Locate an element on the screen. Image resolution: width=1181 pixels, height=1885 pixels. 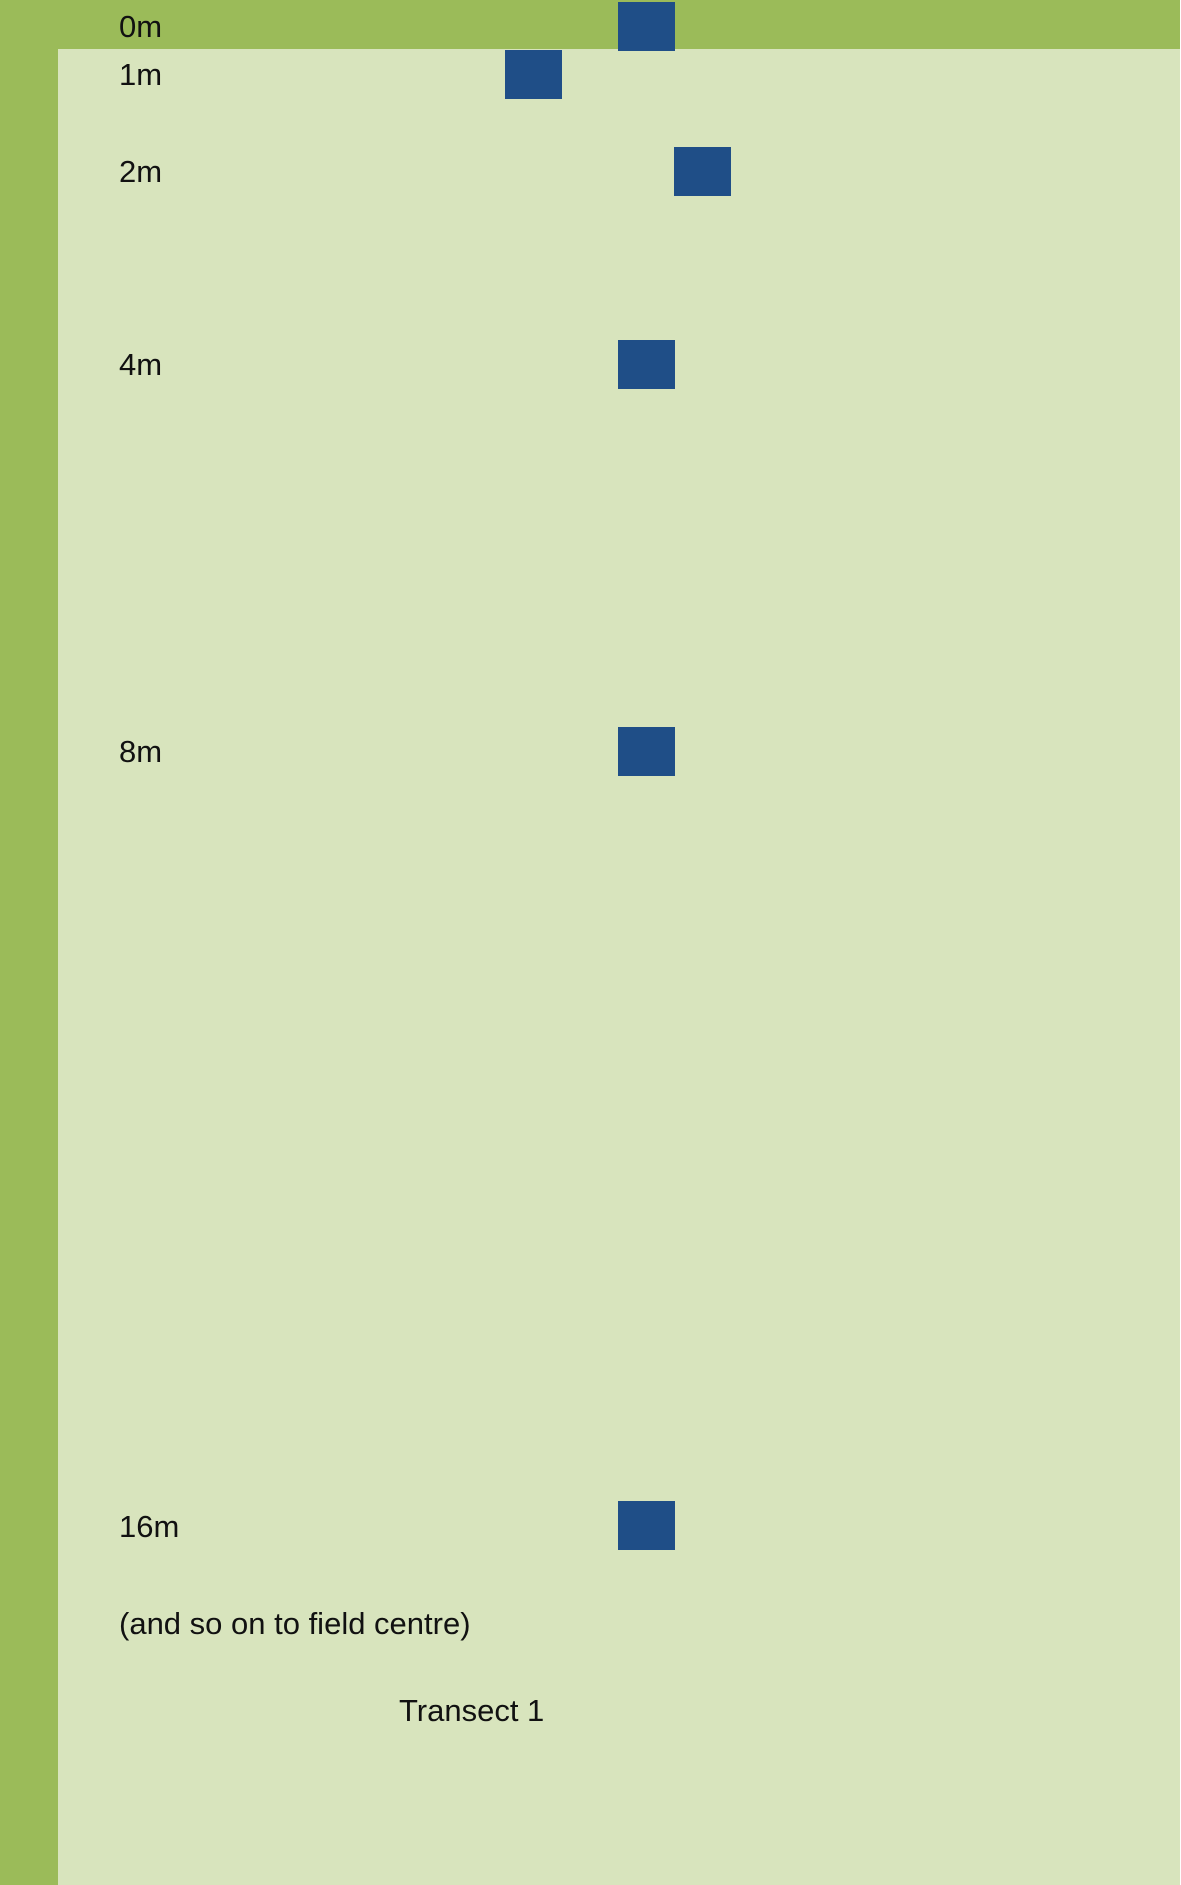
continuation-note: (and so on to field centre) is located at coordinates (295, 1623).